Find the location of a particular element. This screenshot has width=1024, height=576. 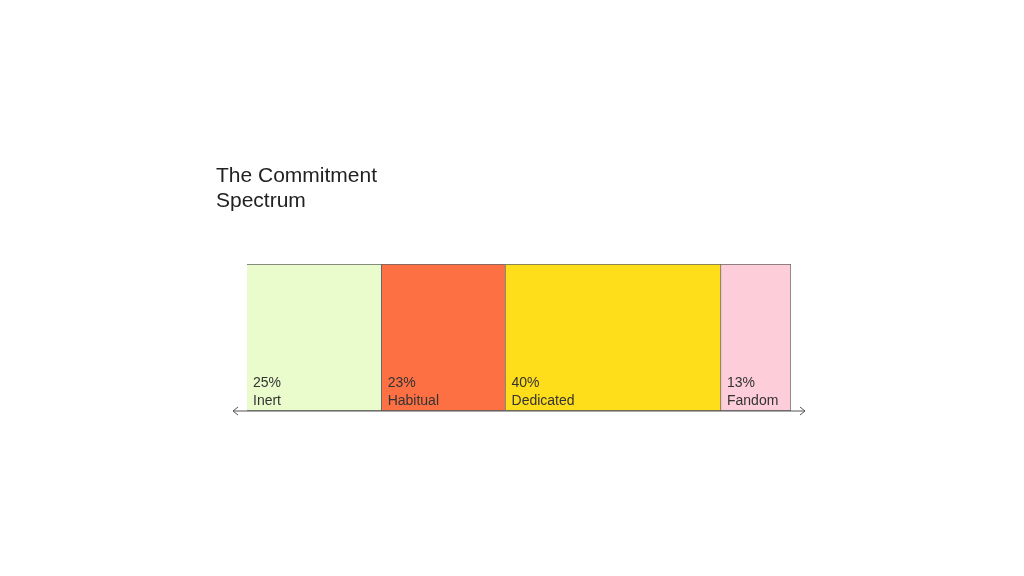

data-label: 25% is located at coordinates (267, 382).